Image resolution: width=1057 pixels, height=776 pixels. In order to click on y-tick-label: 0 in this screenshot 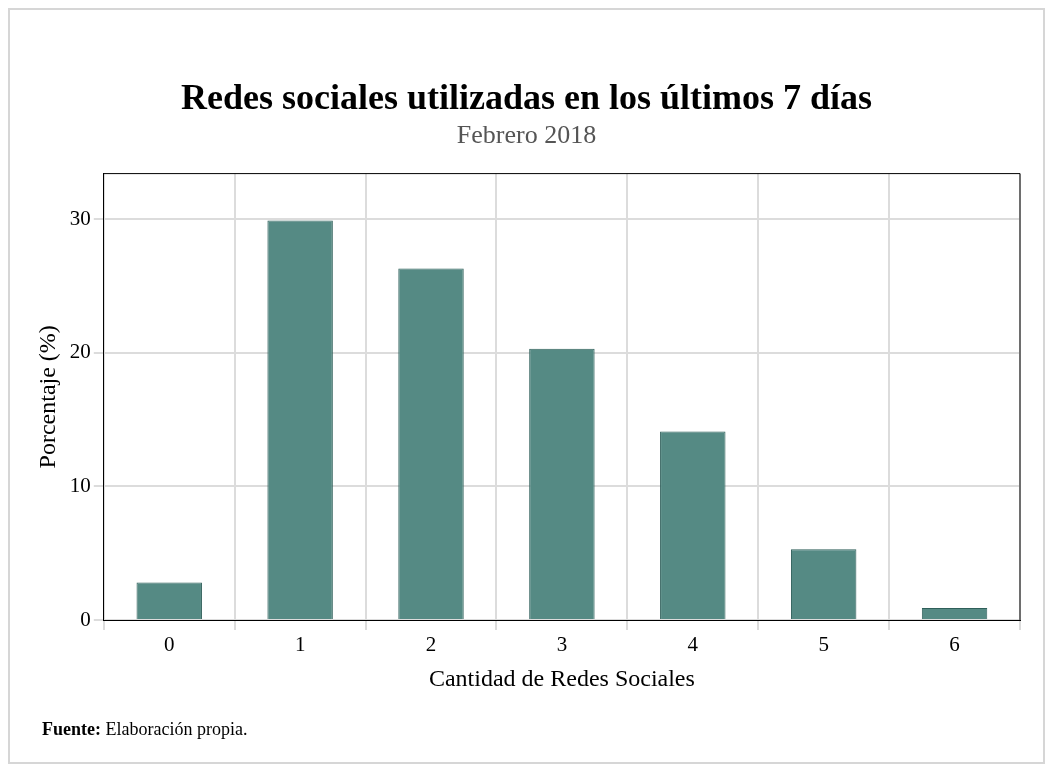, I will do `click(85, 618)`.